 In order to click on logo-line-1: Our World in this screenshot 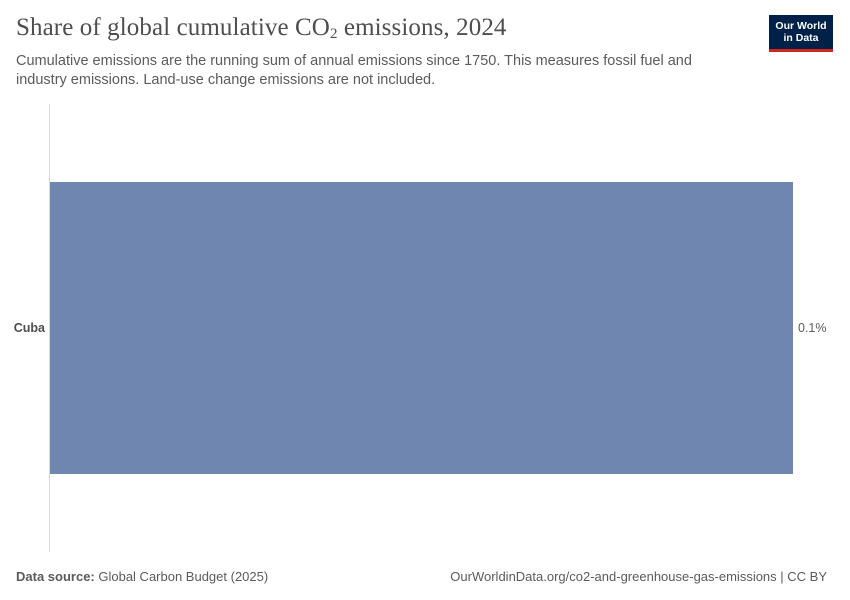, I will do `click(801, 26)`.